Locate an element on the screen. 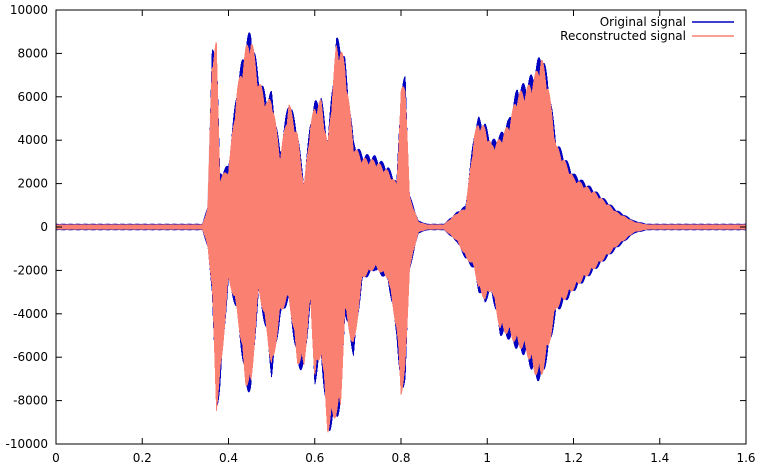 This screenshot has width=766, height=468. legend-label-reconstructed: Reconstructed signal is located at coordinates (623, 36).